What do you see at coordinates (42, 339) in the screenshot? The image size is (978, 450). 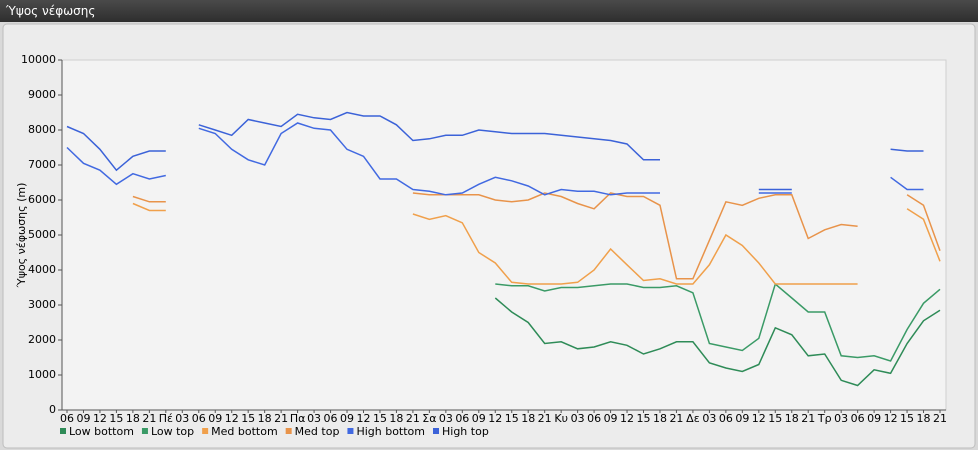 I see `y-tick-label: 2000` at bounding box center [42, 339].